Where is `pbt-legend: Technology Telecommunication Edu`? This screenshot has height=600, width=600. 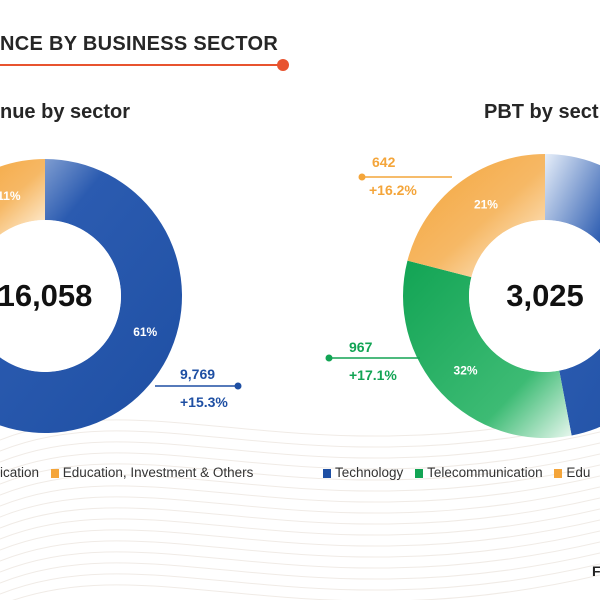
pbt-legend: Technology Telecommunication Edu is located at coordinates (460, 472).